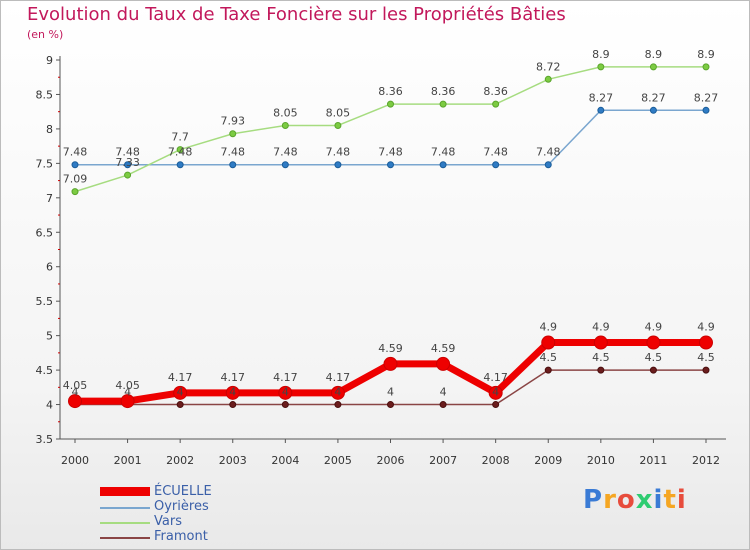  I want to click on x-tick-label: 2006, so click(391, 460).